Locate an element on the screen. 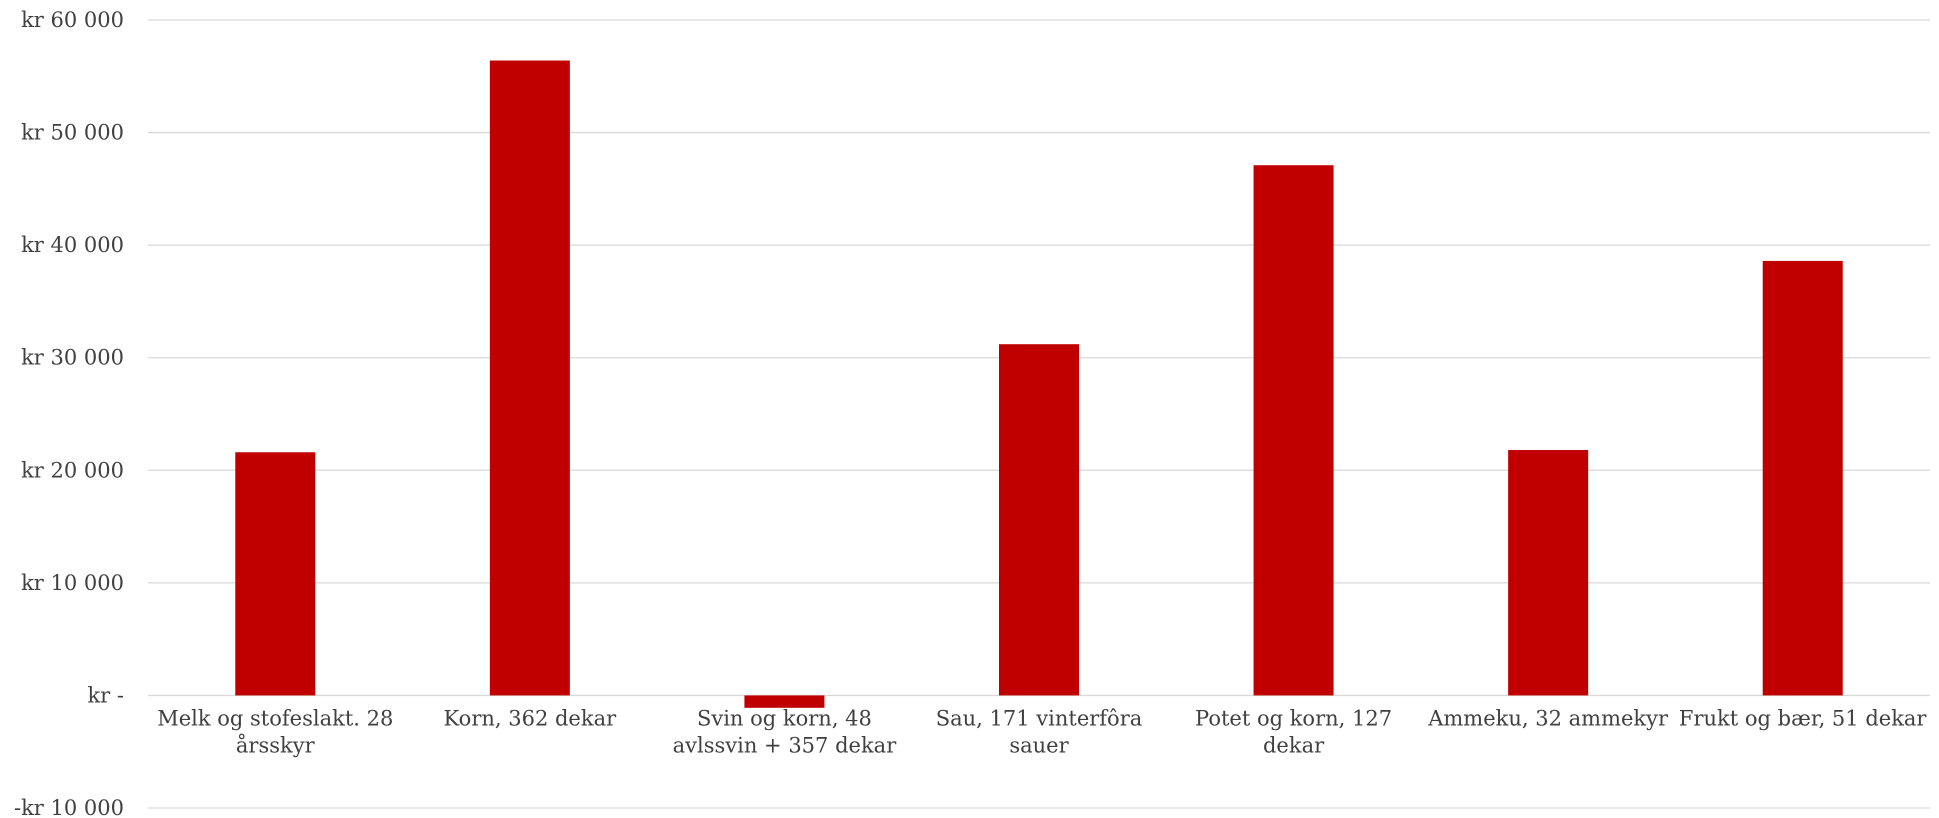 This screenshot has height=818, width=1939. x-tick-label-line: avlssvin + 357 dekar is located at coordinates (785, 745).